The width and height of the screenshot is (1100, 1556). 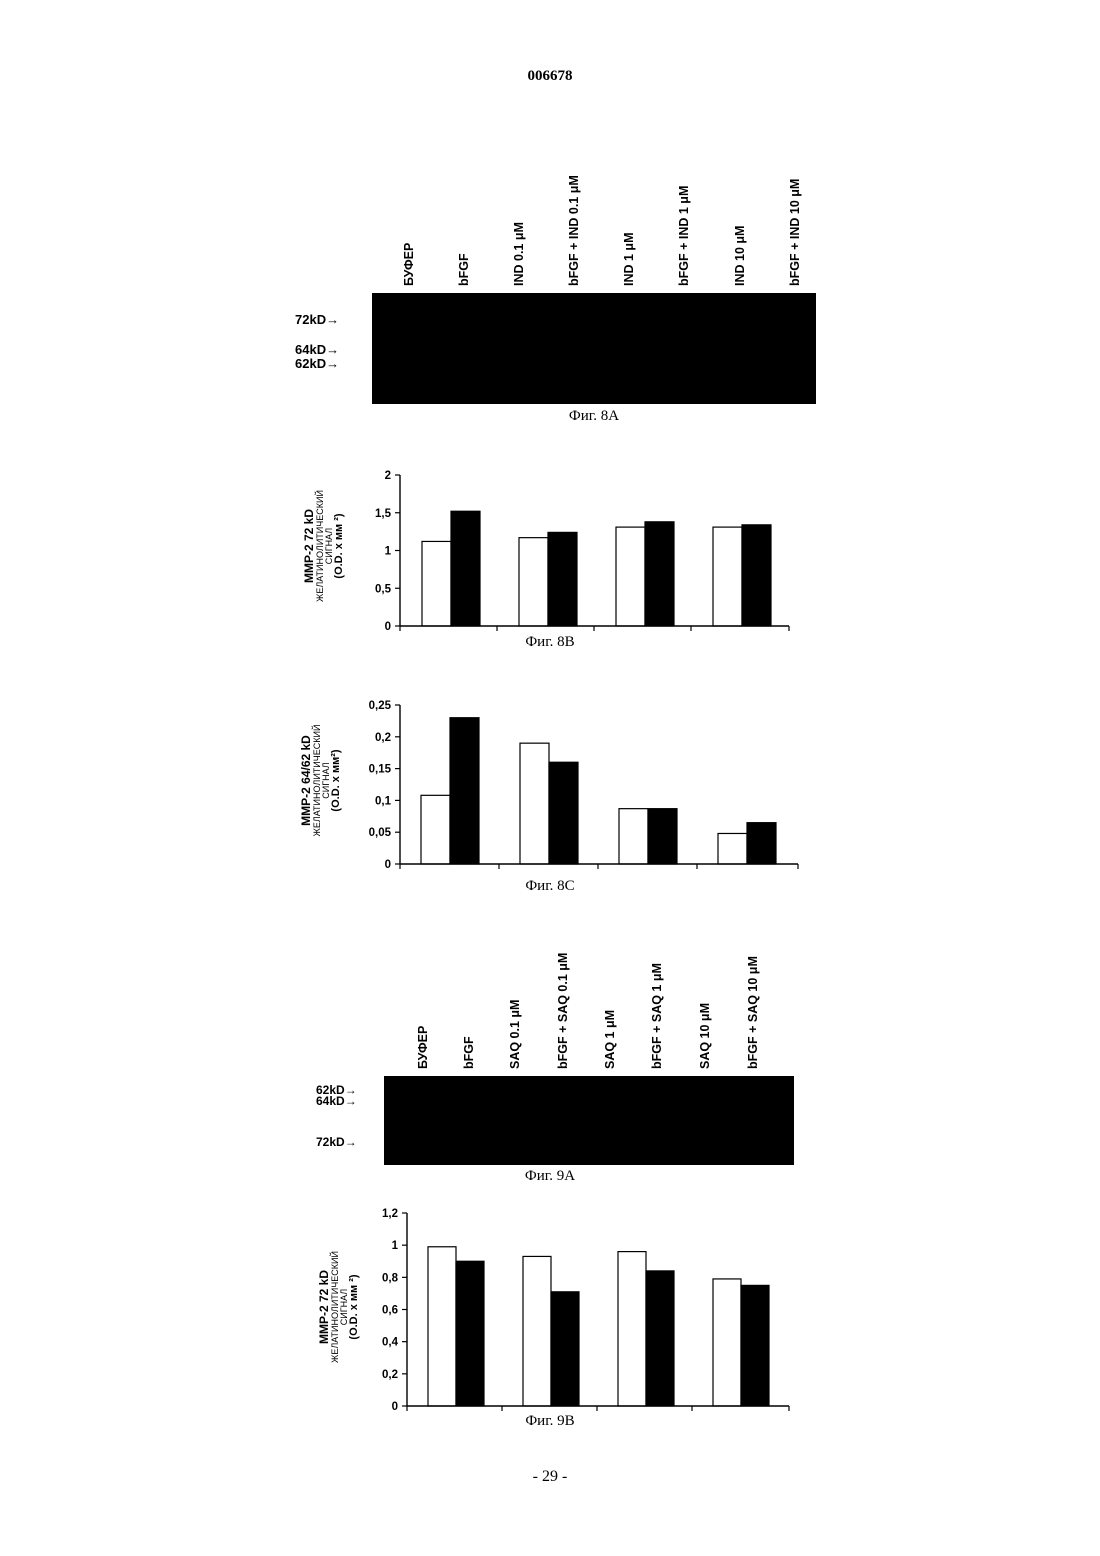 What do you see at coordinates (550, 1477) in the screenshot?
I see `page-number: - 29 -` at bounding box center [550, 1477].